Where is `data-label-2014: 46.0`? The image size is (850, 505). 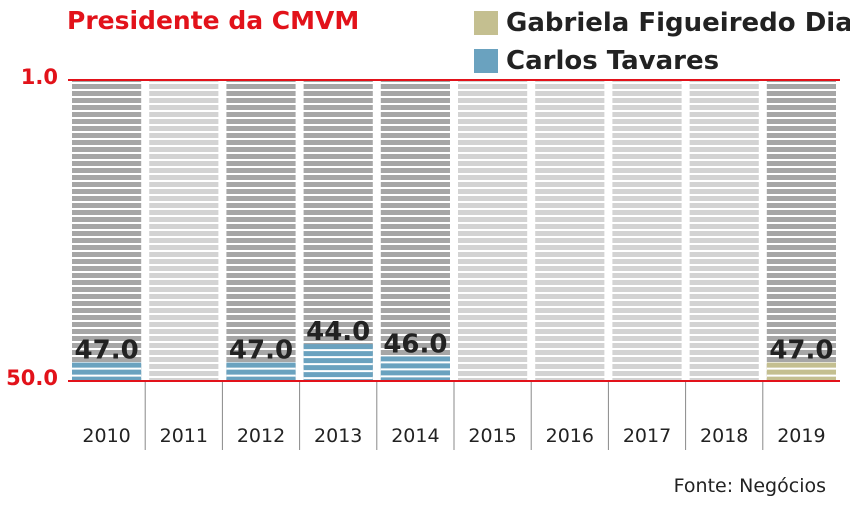 data-label-2014: 46.0 is located at coordinates (415, 344).